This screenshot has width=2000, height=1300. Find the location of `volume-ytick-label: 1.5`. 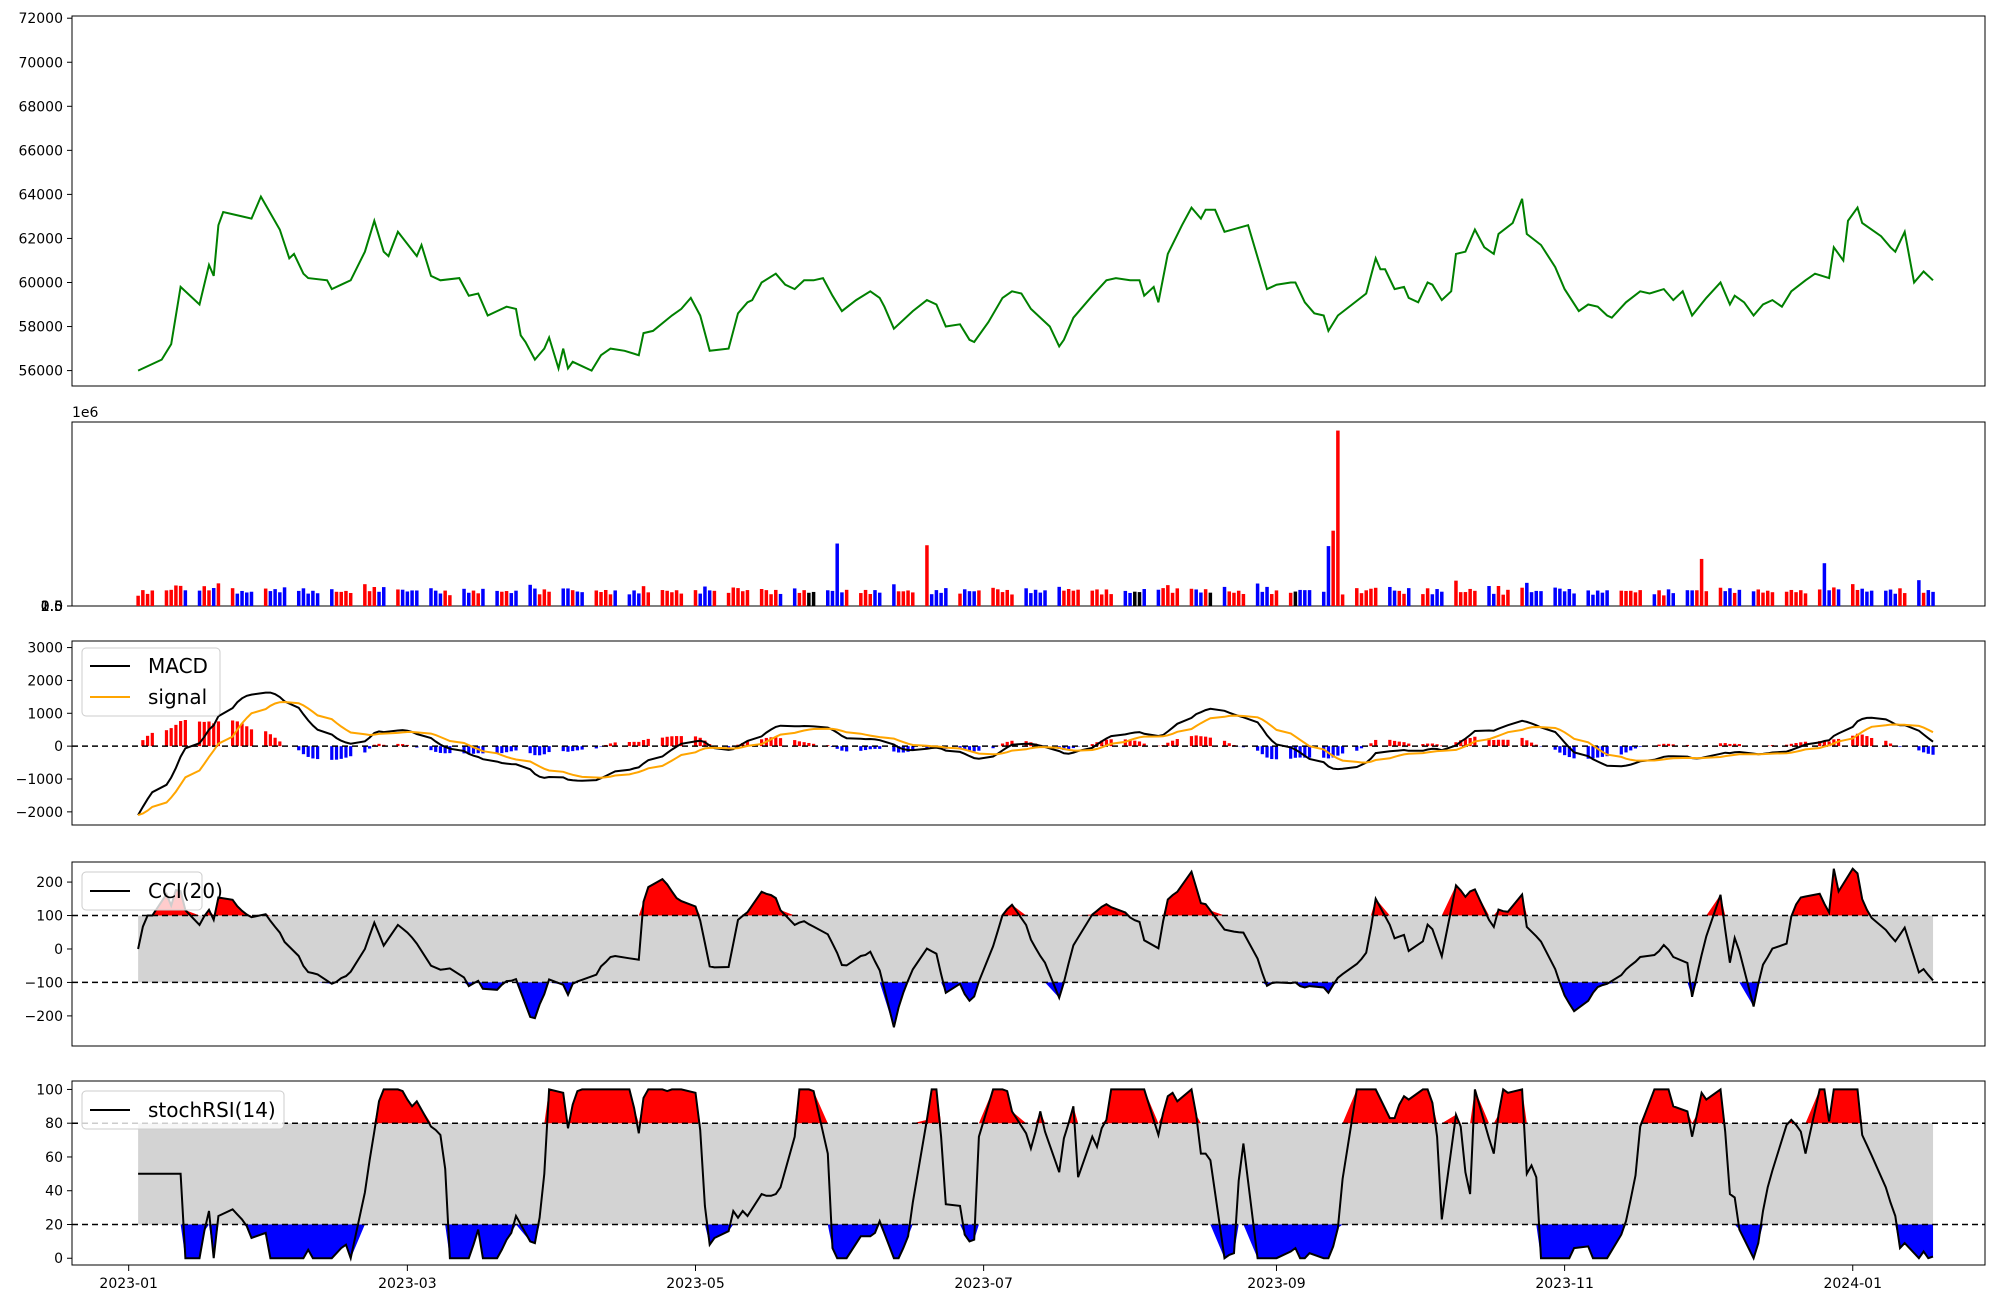

volume-ytick-label: 1.5 is located at coordinates (52, 607).